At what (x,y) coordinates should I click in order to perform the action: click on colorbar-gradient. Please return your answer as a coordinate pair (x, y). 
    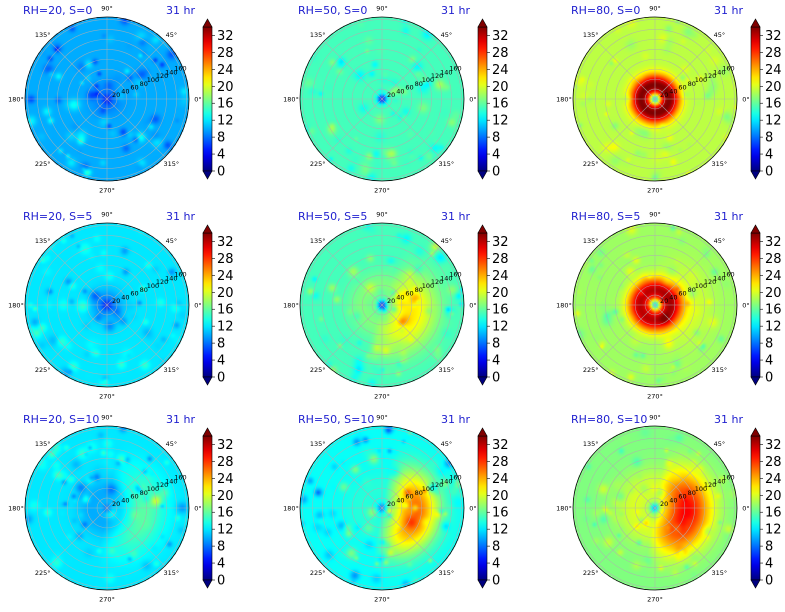
    Looking at the image, I should click on (207, 99).